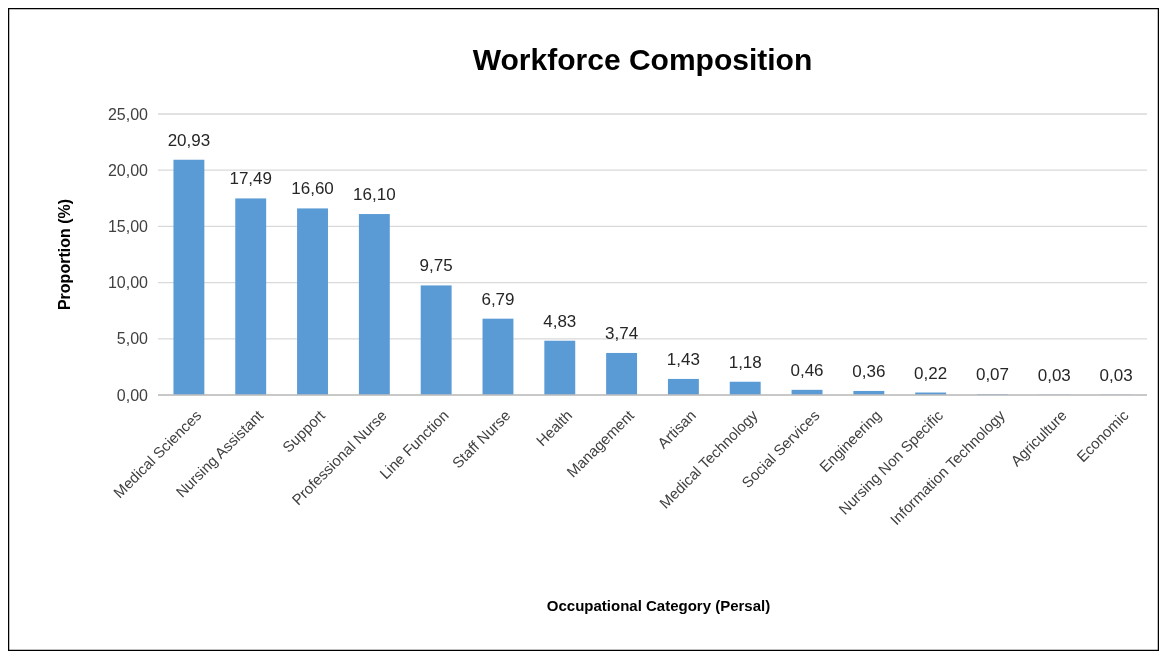 This screenshot has height=659, width=1167. What do you see at coordinates (374, 195) in the screenshot?
I see `data-label: 16,10` at bounding box center [374, 195].